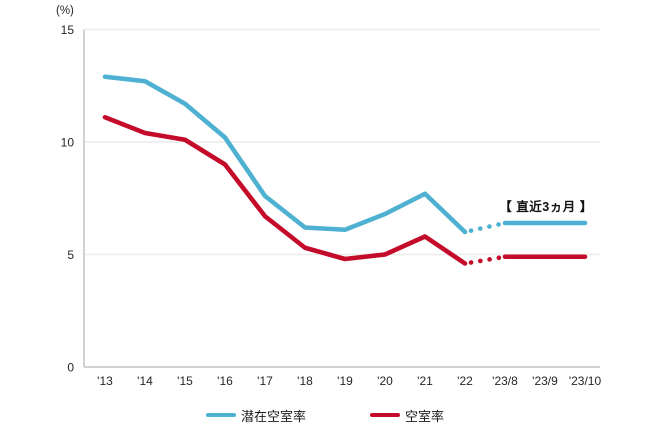  Describe the element at coordinates (273, 416) in the screenshot. I see `legend-label-latent-vacancy: 潜在空室率` at that location.